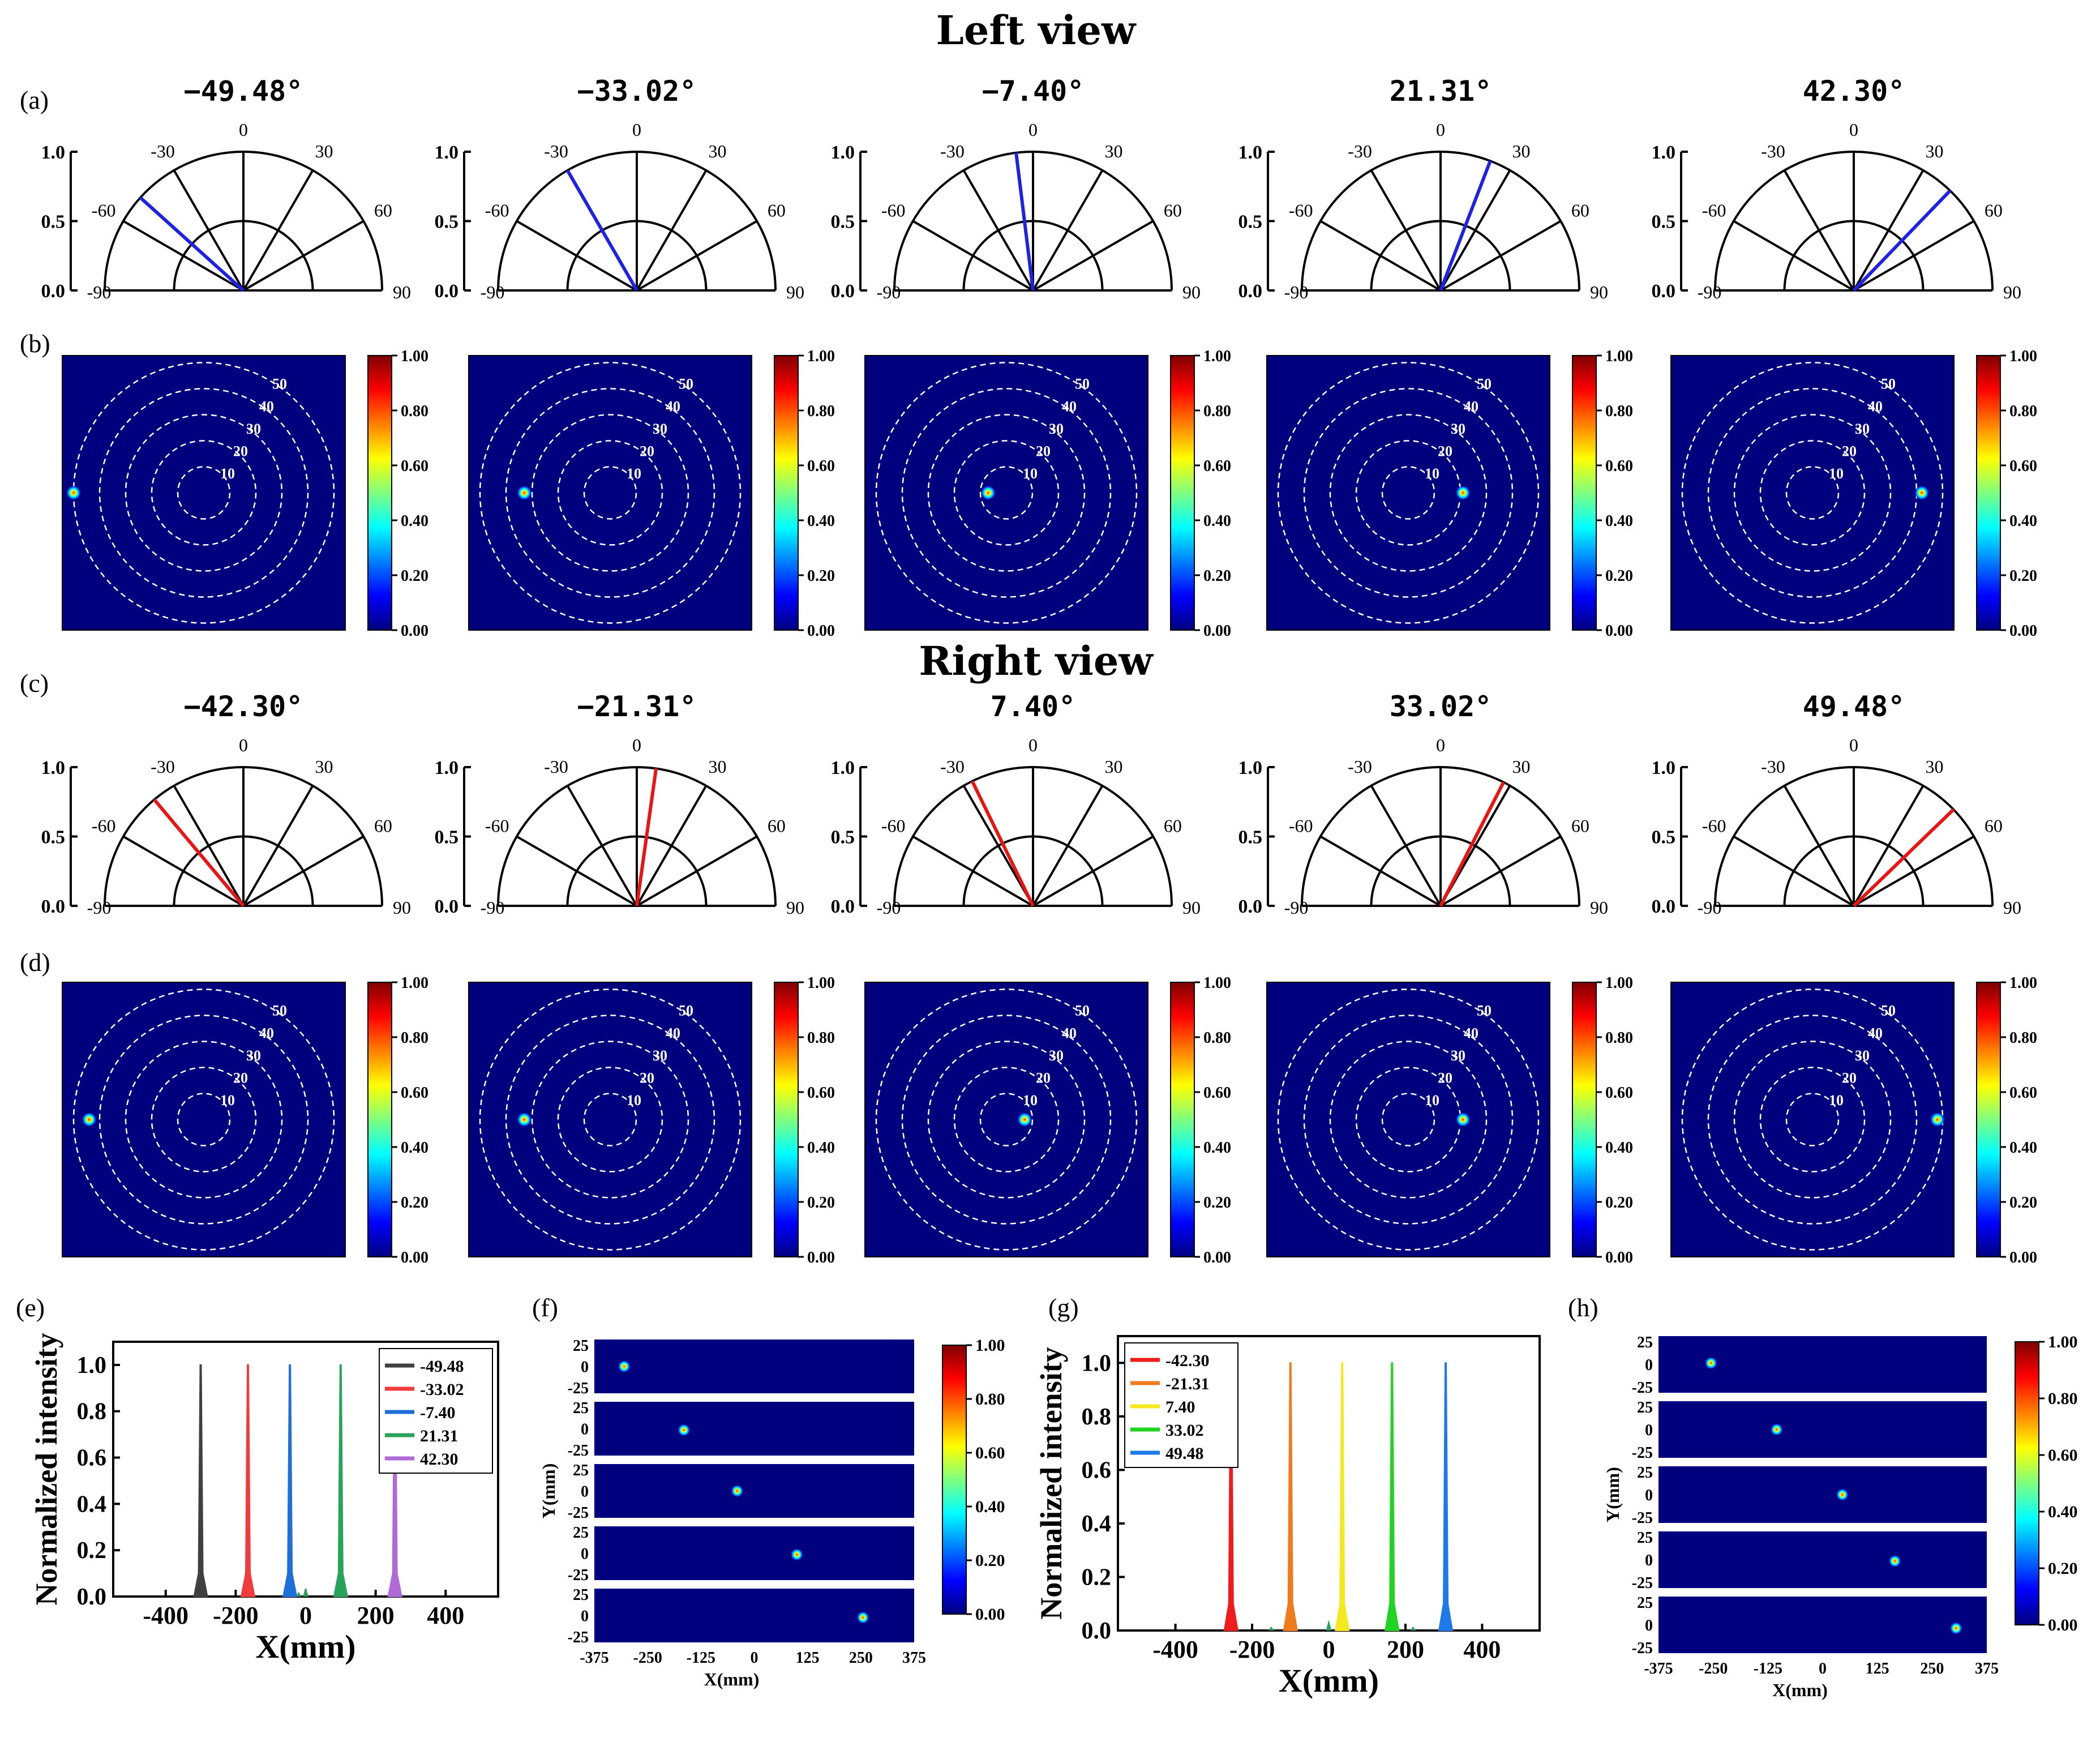 This screenshot has width=2100, height=1746. What do you see at coordinates (1016, 804) in the screenshot?
I see `polar-chart: 7.40° 0.0 0.5 1.0 -90 -60 -30 0 30 60 90` at bounding box center [1016, 804].